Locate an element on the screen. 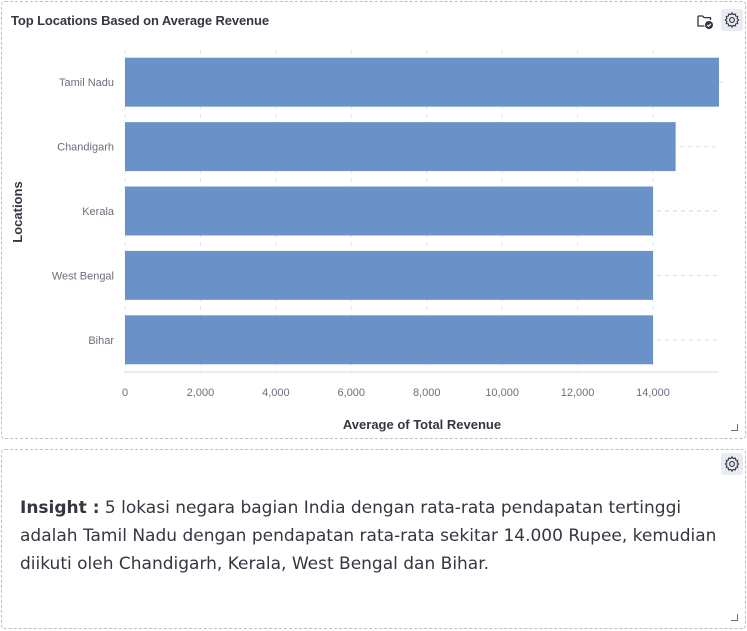 This screenshot has width=747, height=631. bar-bihar is located at coordinates (389, 340).